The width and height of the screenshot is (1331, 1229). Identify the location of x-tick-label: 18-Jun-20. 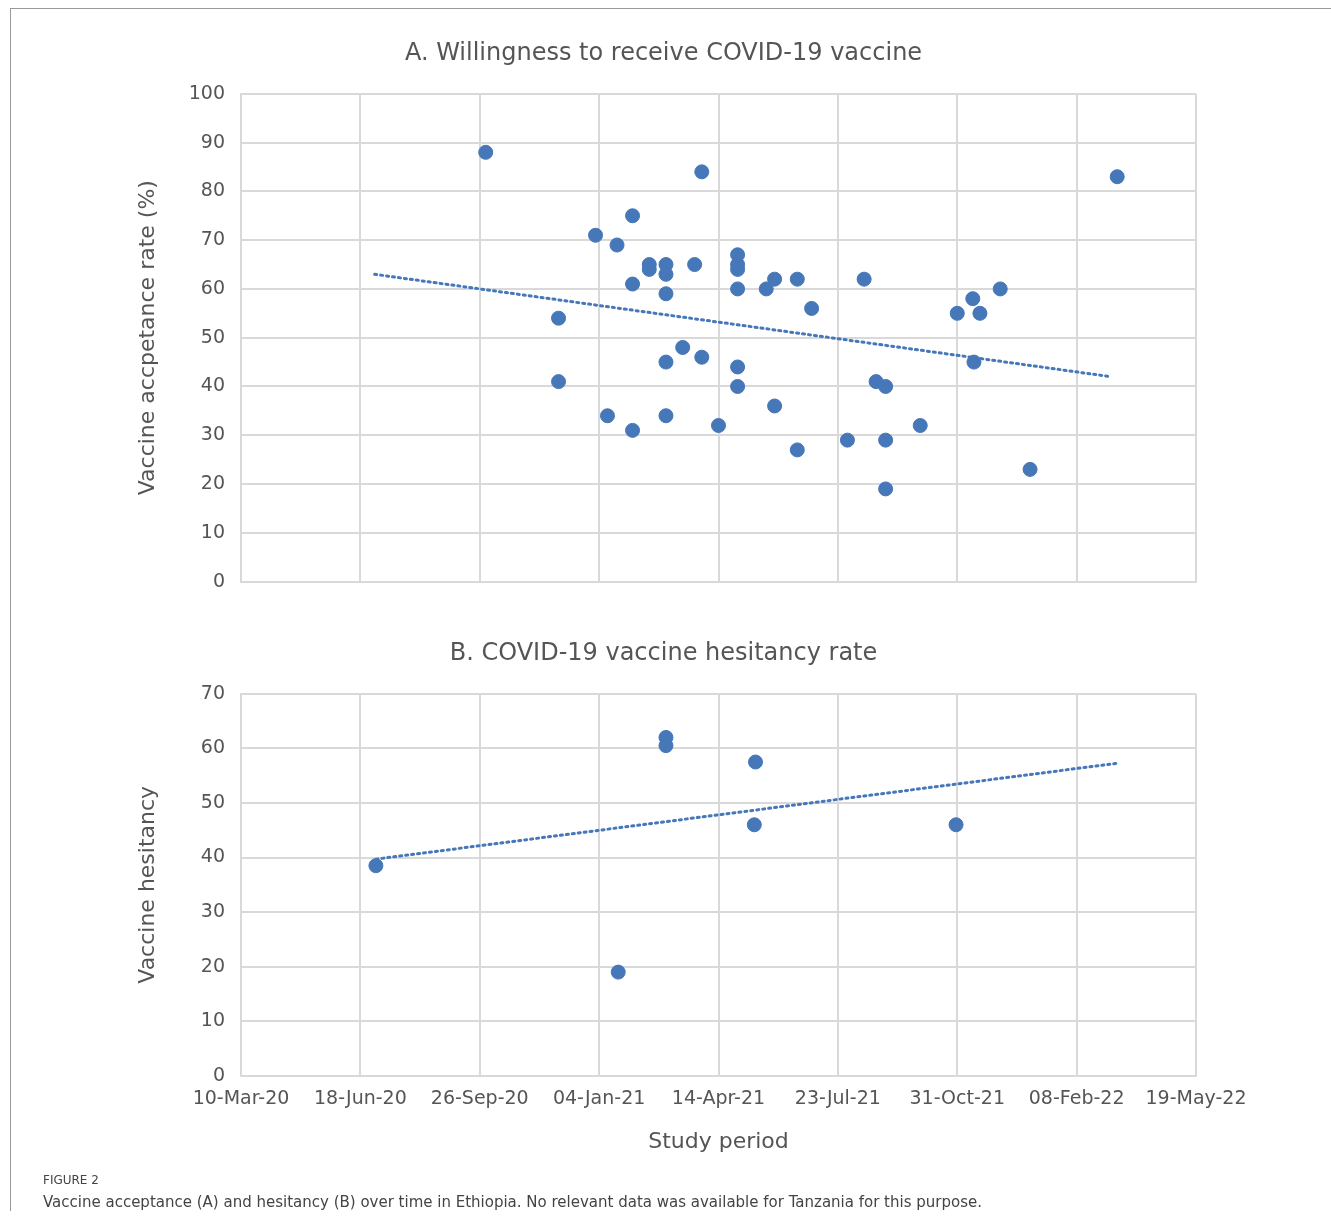
(360, 1097).